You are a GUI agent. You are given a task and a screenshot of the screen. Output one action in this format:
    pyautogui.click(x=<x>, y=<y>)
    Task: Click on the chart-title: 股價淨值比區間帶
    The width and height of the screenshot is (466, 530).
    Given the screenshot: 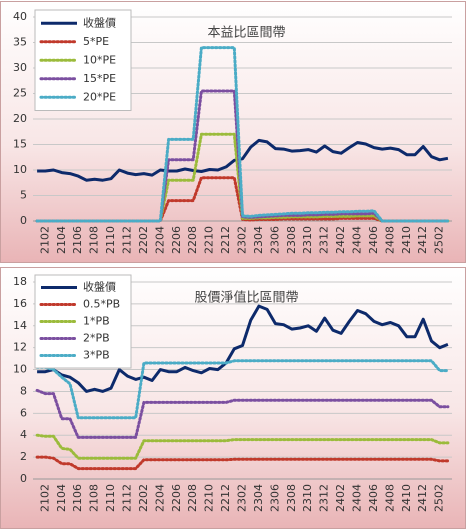 What is the action you would take?
    pyautogui.click(x=246, y=298)
    